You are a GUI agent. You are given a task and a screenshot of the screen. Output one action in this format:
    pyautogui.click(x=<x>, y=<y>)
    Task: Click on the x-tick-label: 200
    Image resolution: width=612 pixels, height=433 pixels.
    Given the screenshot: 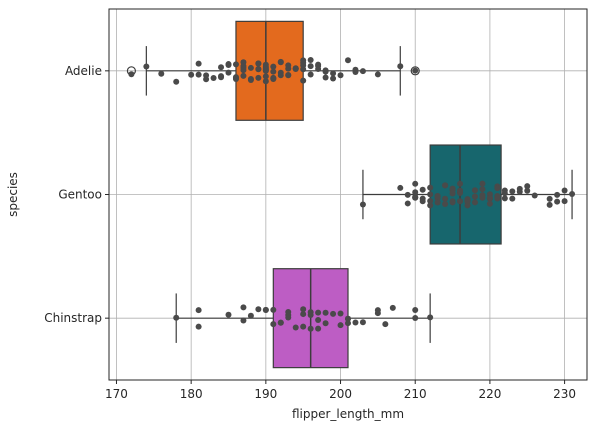 What is the action you would take?
    pyautogui.click(x=340, y=394)
    